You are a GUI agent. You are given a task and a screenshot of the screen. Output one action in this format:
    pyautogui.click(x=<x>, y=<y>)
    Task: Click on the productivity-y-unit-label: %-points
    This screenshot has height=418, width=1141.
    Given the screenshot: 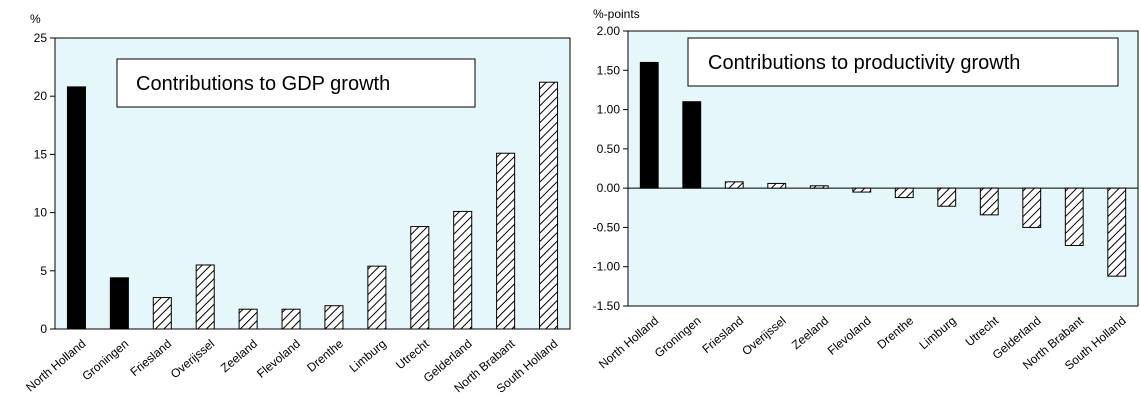 What is the action you would take?
    pyautogui.click(x=616, y=14)
    